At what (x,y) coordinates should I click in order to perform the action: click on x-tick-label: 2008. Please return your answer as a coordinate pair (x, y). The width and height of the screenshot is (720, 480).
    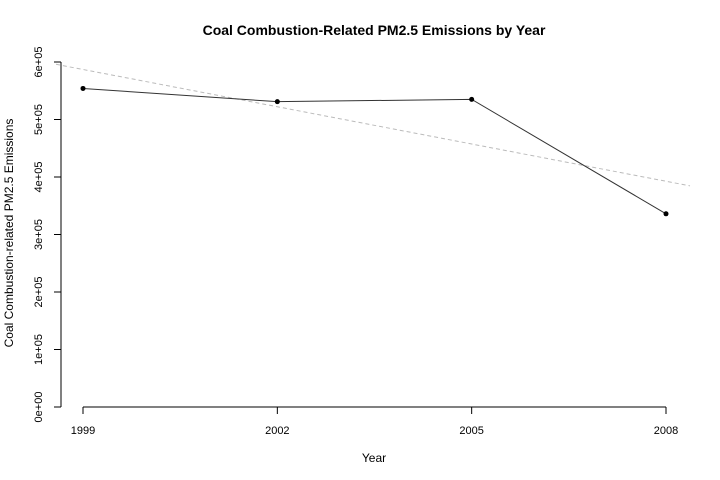
    Looking at the image, I should click on (666, 431).